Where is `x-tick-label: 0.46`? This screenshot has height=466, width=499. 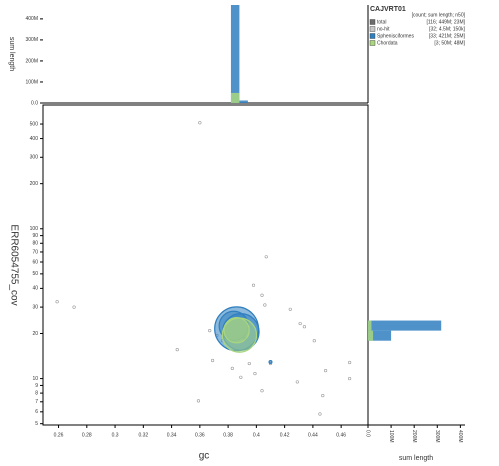 x-tick-label: 0.46 is located at coordinates (341, 435).